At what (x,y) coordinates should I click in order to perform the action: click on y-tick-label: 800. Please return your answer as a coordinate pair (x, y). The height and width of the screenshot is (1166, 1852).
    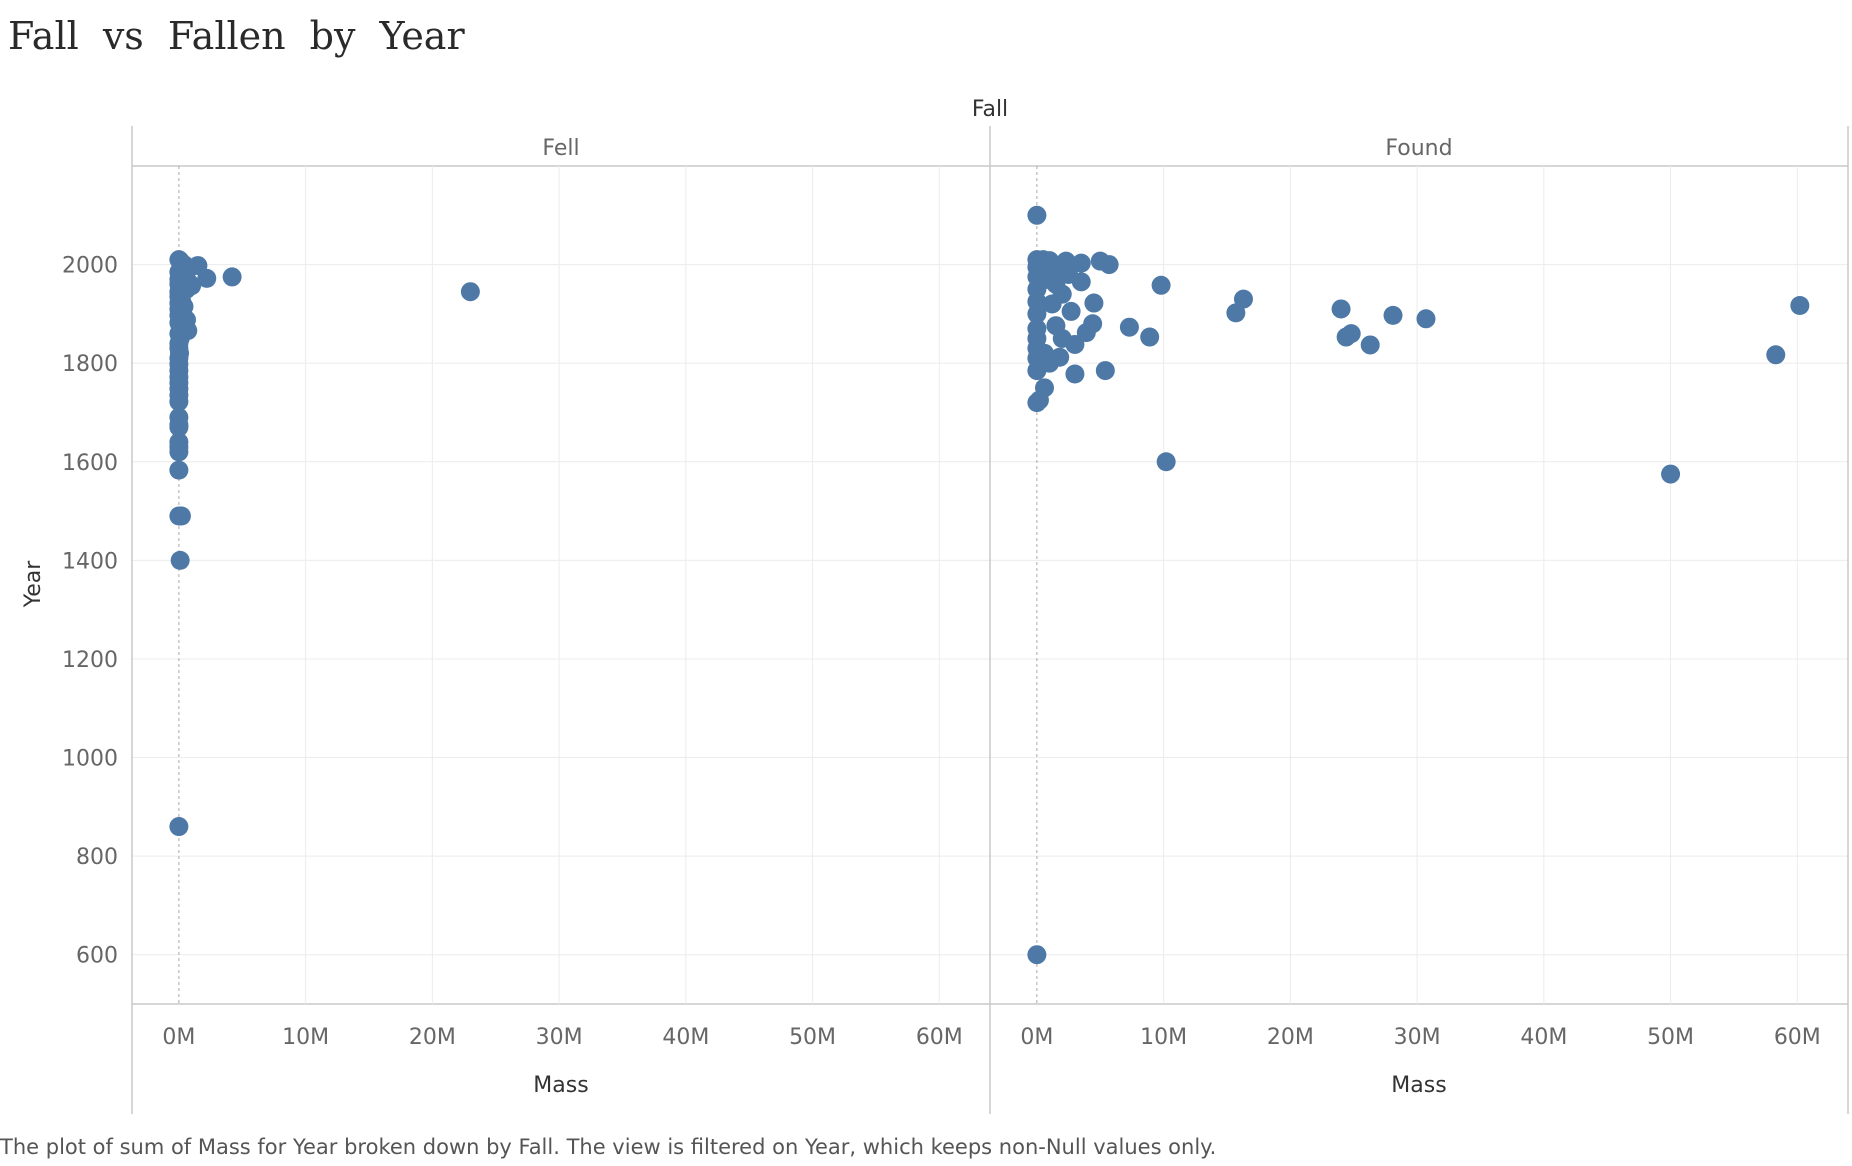
    Looking at the image, I should click on (97, 857).